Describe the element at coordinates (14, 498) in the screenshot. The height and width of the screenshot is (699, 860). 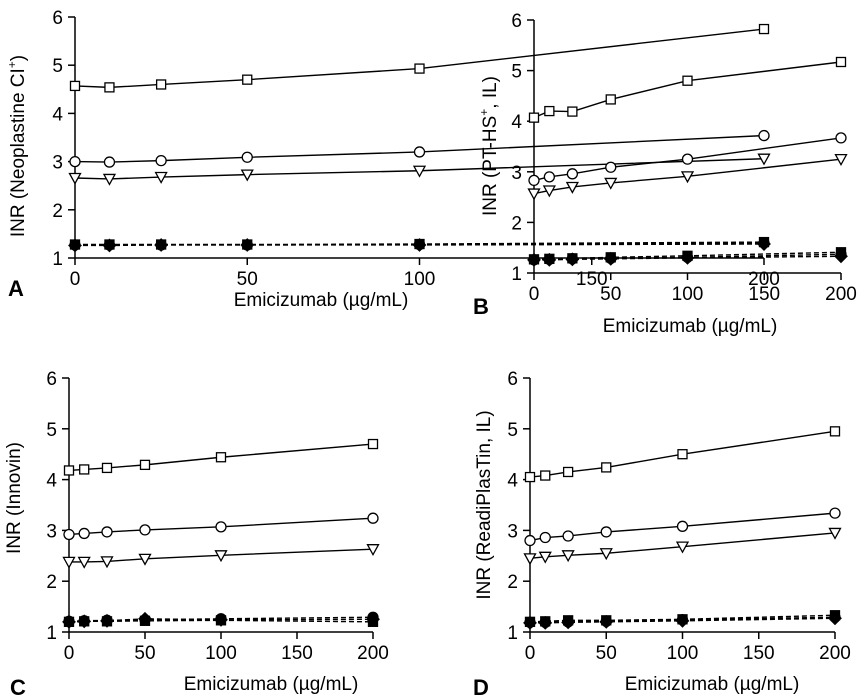
I see `y-axis-title-c: INR (Innovin)` at that location.